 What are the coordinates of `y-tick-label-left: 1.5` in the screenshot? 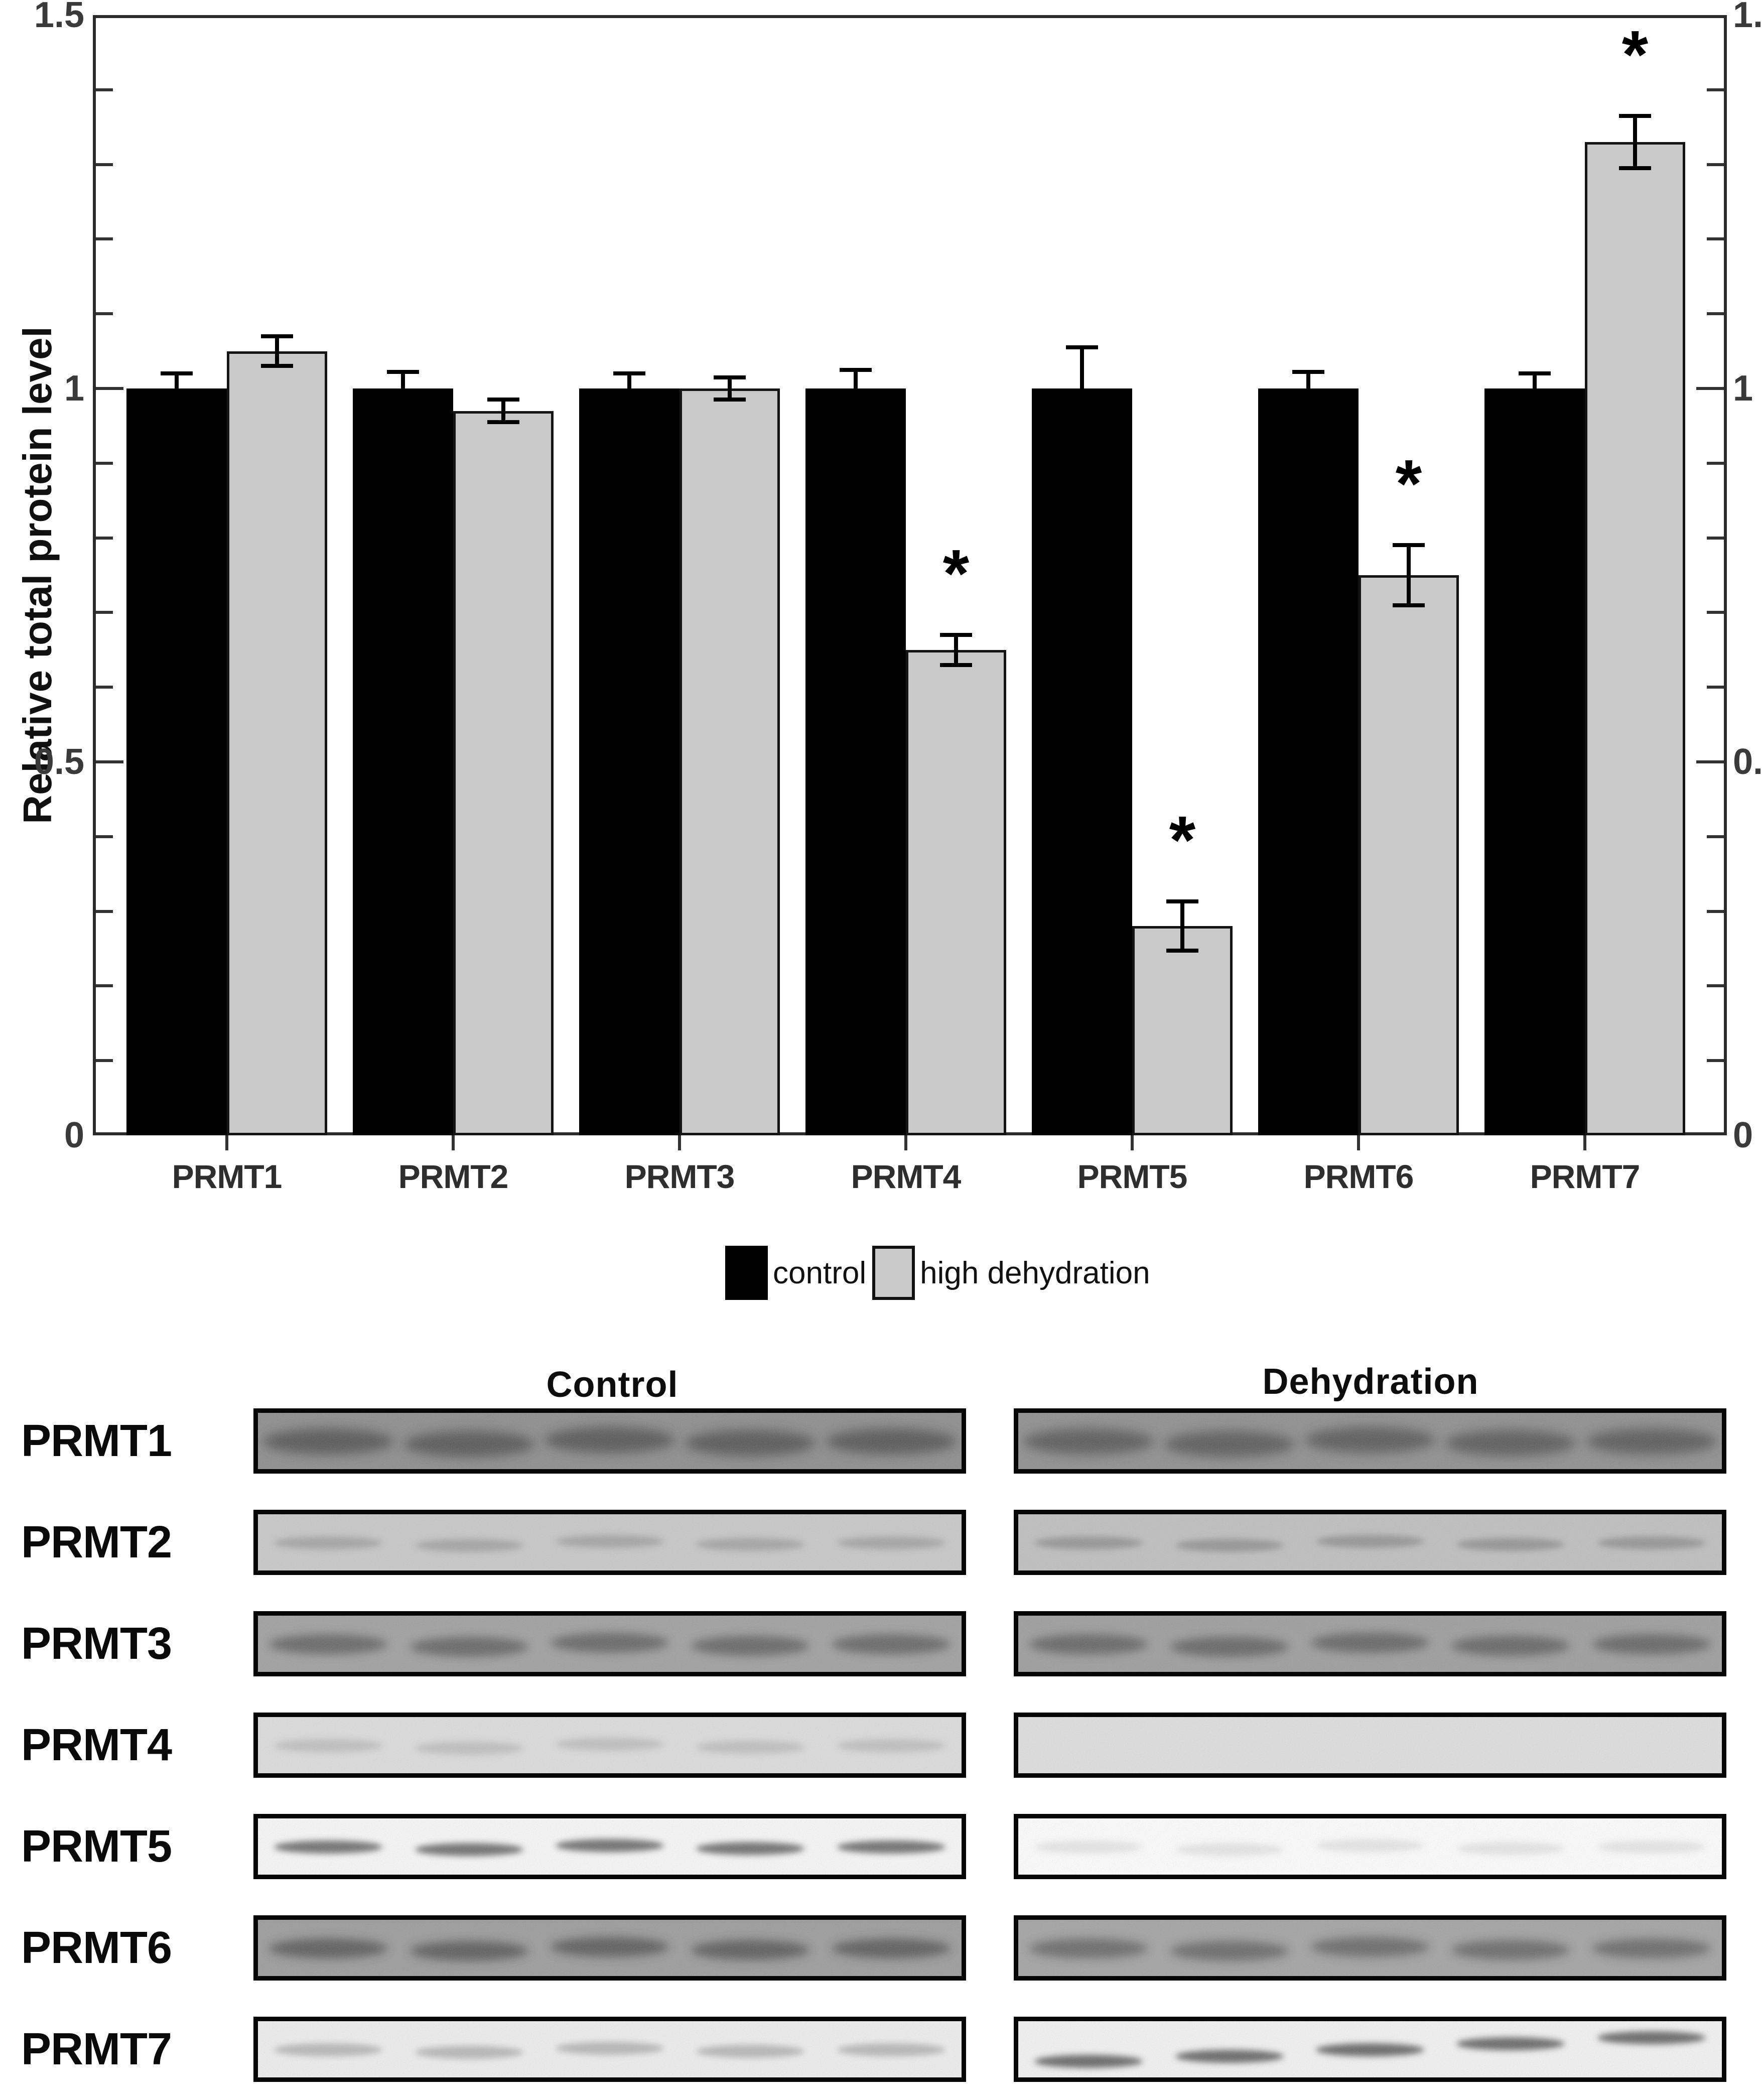 It's located at (59, 17).